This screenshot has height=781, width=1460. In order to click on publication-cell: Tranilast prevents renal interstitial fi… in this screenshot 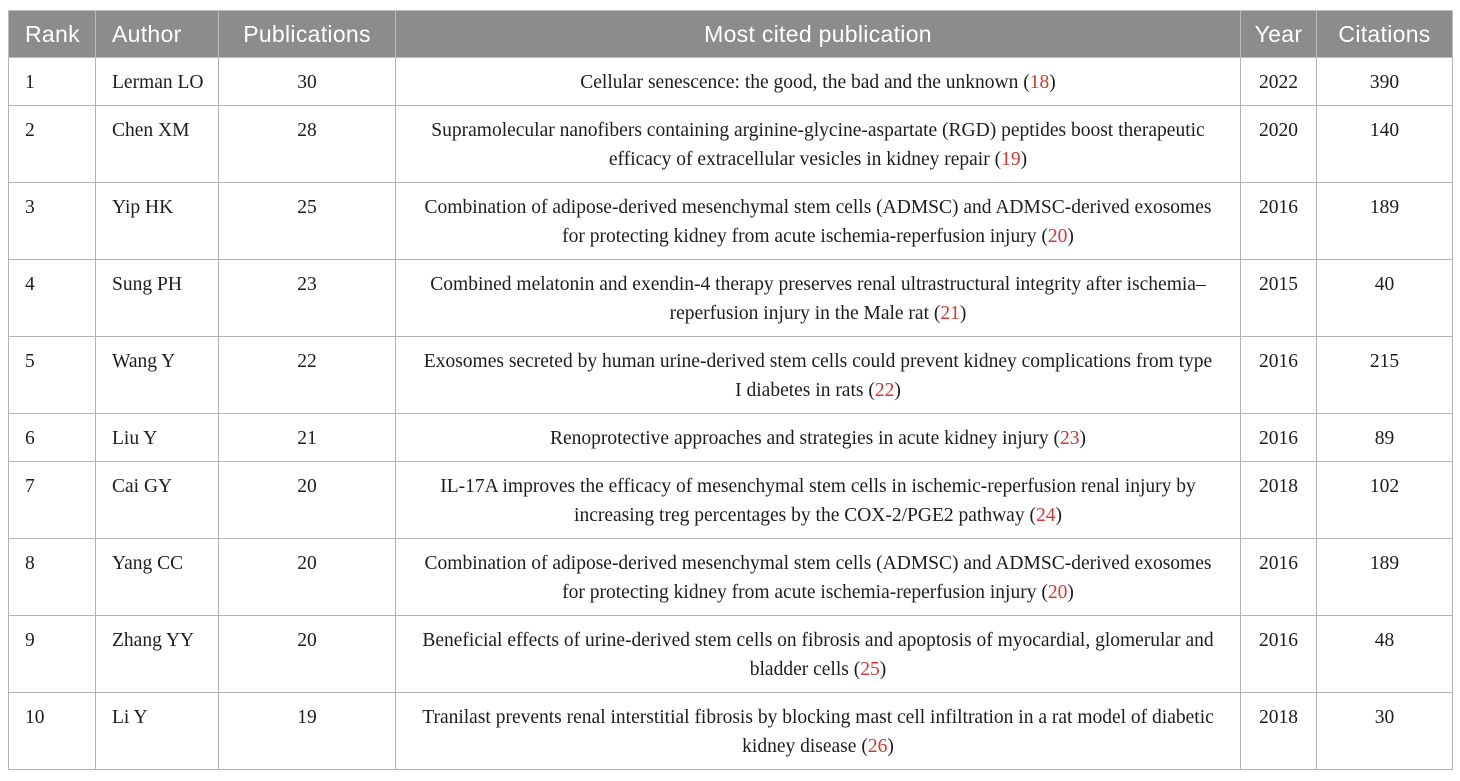, I will do `click(818, 731)`.